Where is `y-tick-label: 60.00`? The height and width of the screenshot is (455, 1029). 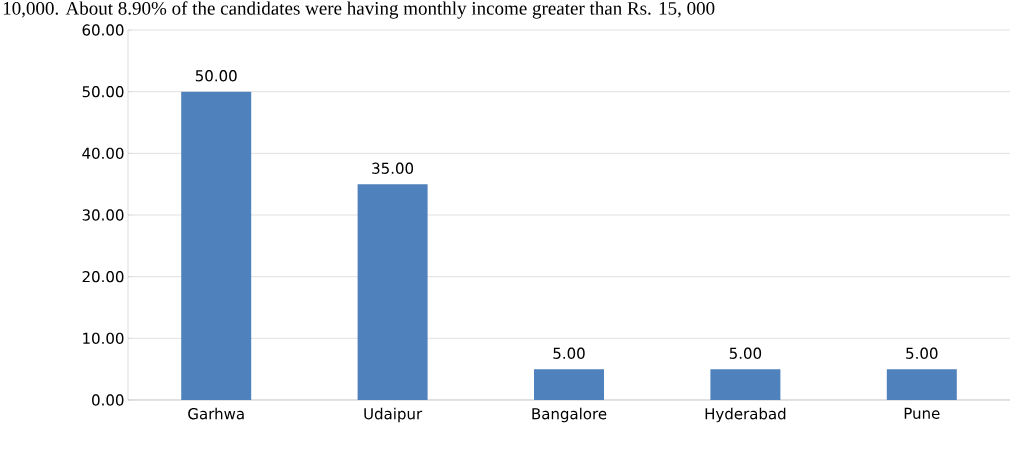 y-tick-label: 60.00 is located at coordinates (103, 30).